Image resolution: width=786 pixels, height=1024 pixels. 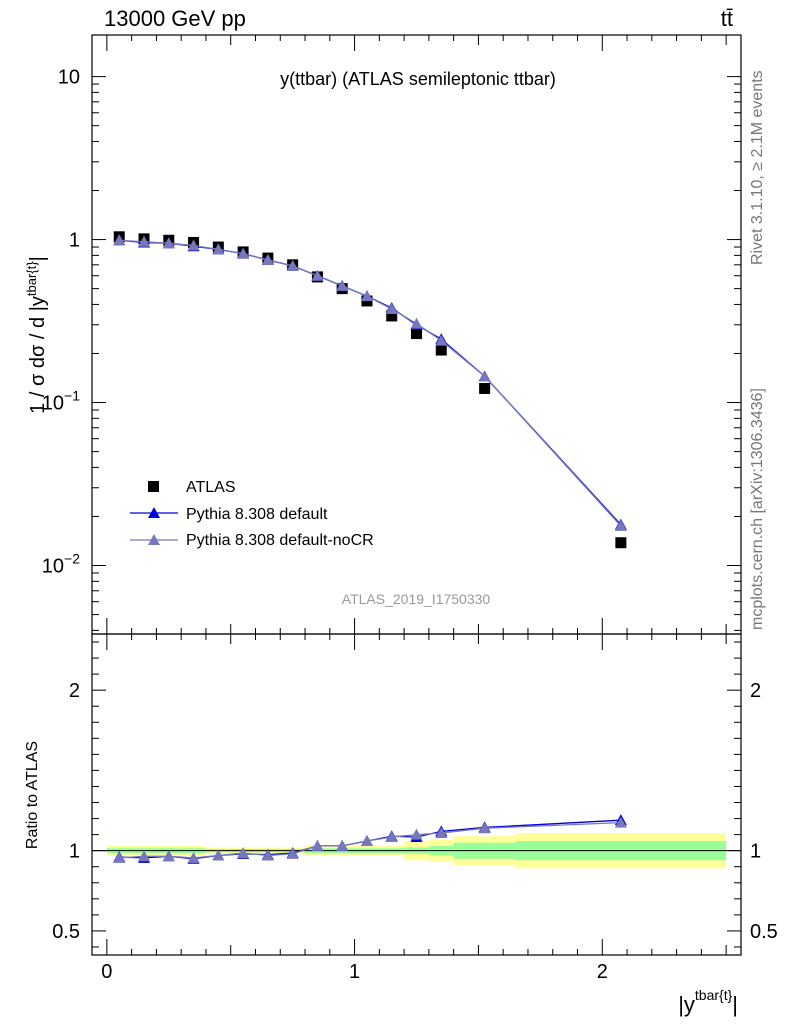 What do you see at coordinates (154, 539) in the screenshot?
I see `legend-marker-pythia-nocr` at bounding box center [154, 539].